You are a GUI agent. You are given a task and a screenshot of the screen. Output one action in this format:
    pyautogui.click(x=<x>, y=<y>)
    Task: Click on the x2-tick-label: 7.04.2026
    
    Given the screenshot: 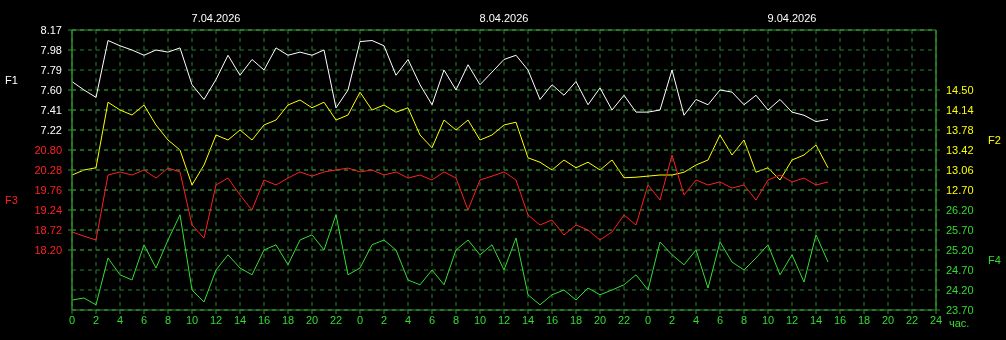 What is the action you would take?
    pyautogui.click(x=216, y=18)
    